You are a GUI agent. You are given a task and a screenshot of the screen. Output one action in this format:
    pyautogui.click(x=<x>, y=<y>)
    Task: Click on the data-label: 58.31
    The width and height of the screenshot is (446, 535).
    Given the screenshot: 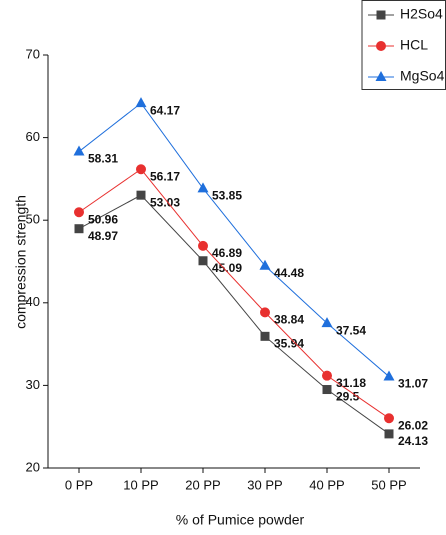 What is the action you would take?
    pyautogui.click(x=103, y=159)
    